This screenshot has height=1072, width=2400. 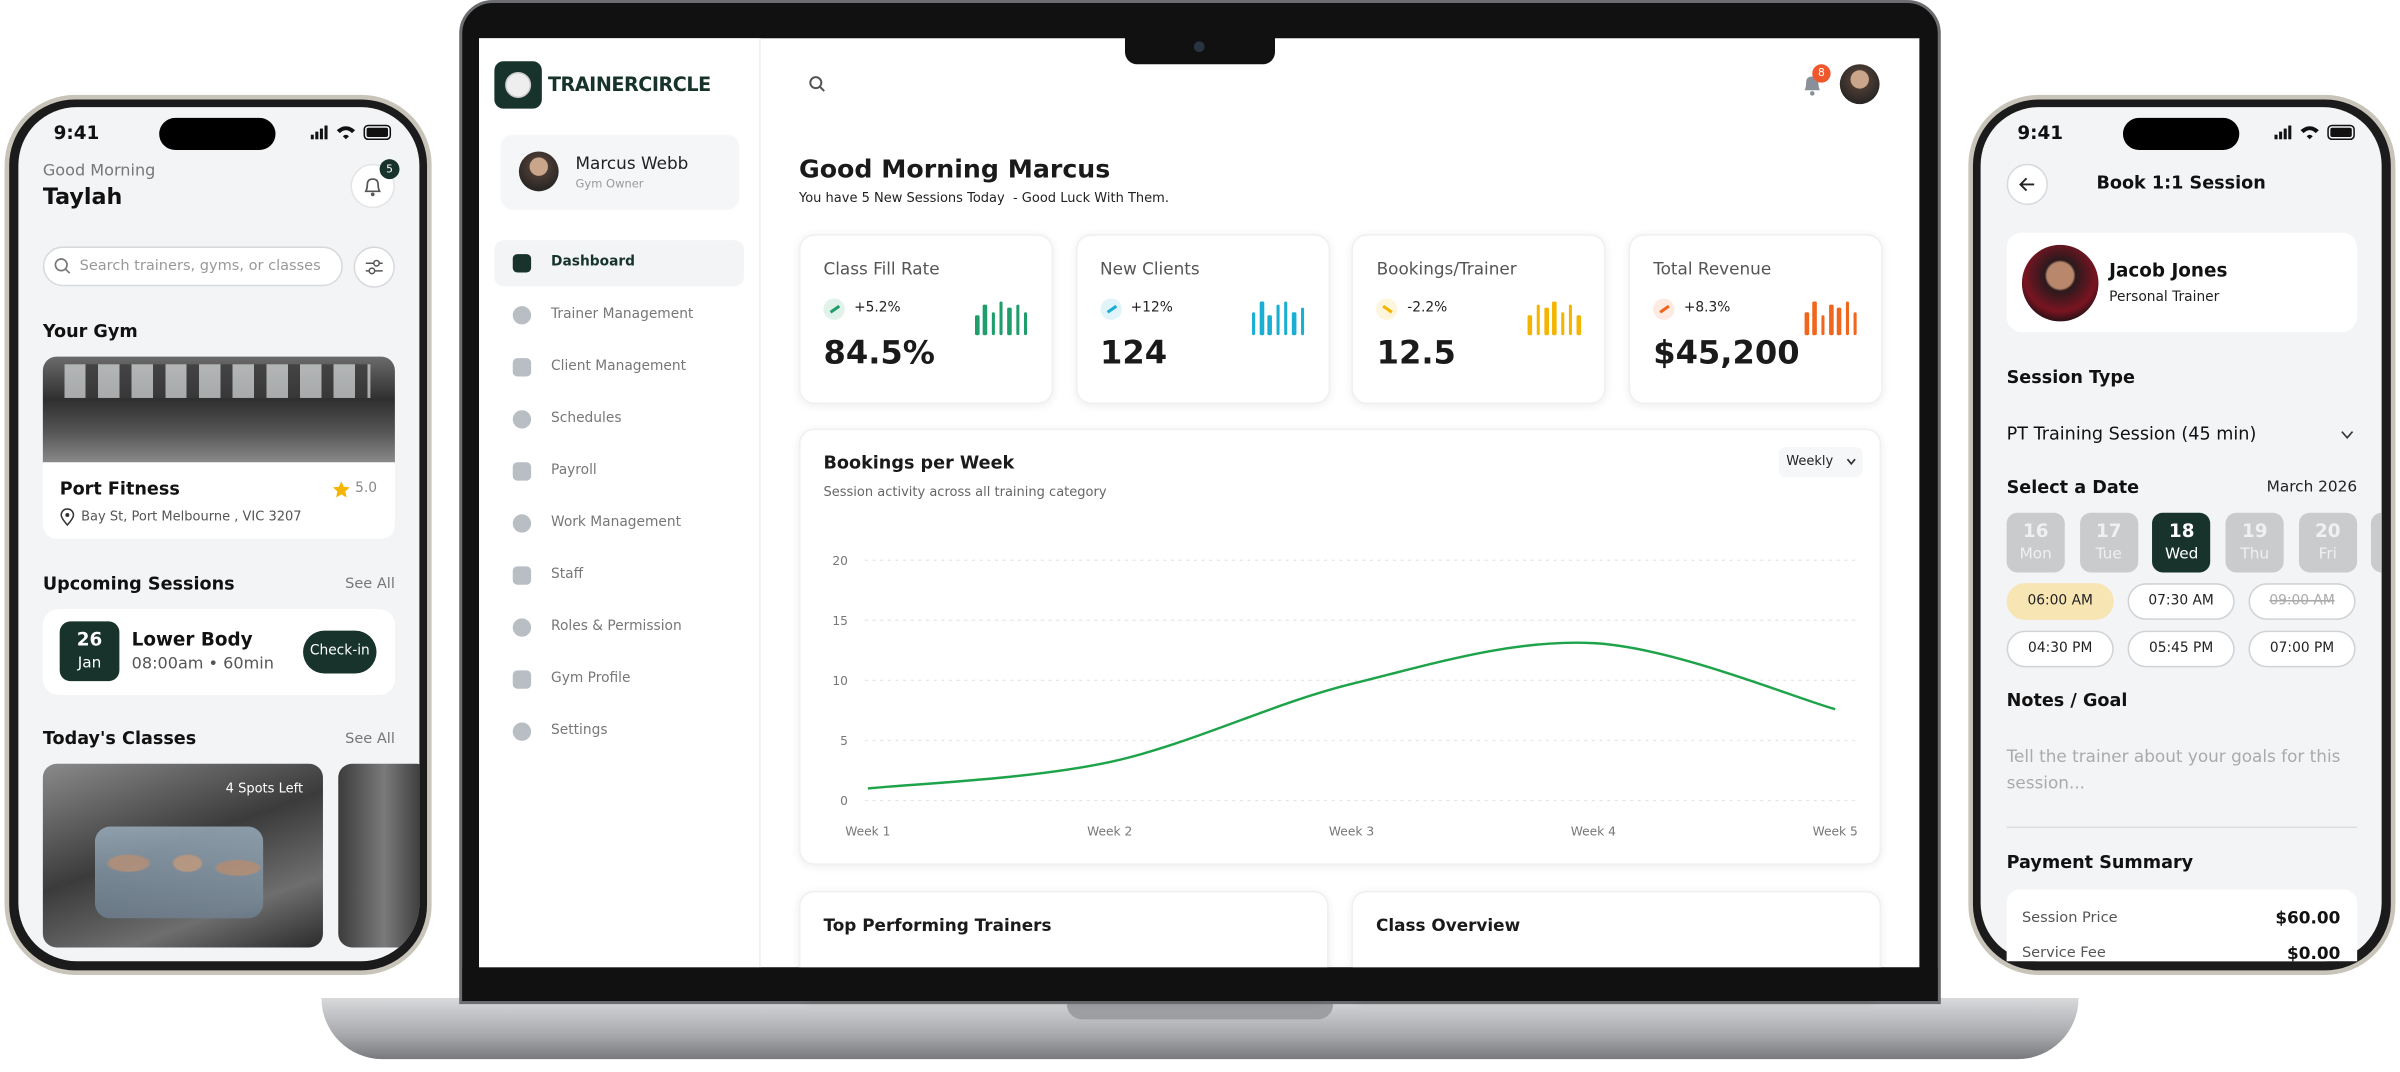 I want to click on greeting: Good Morning Marcus, so click(x=954, y=169).